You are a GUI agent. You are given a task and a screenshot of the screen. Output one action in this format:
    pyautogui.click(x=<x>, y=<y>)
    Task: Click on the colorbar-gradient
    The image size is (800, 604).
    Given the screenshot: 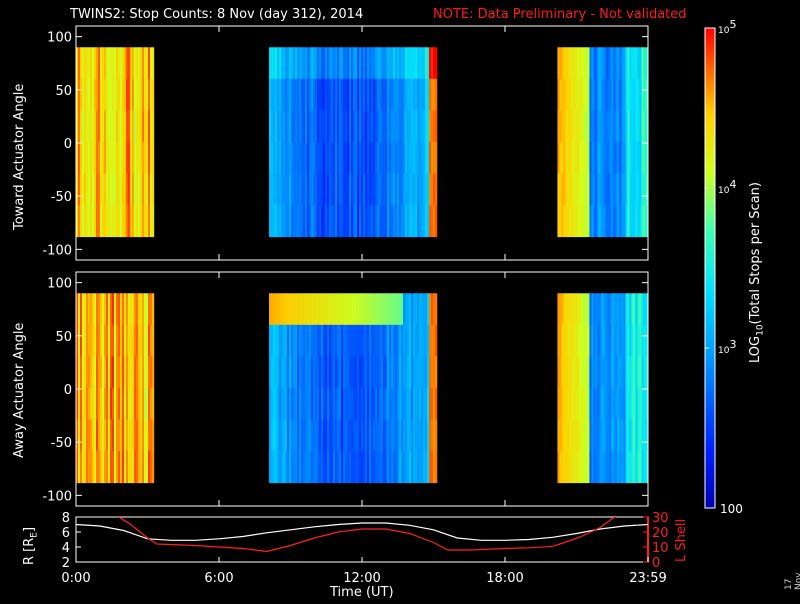 What is the action you would take?
    pyautogui.click(x=710, y=268)
    